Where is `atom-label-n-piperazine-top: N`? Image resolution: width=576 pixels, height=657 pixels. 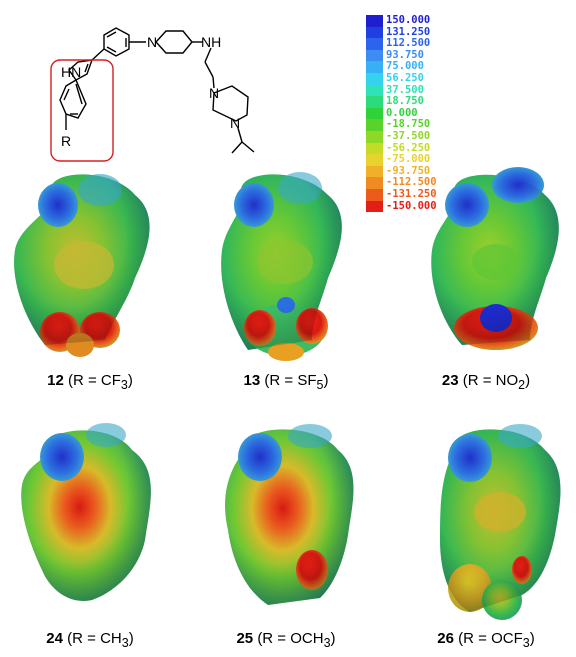
atom-label-n-piperazine-top: N is located at coordinates (214, 93).